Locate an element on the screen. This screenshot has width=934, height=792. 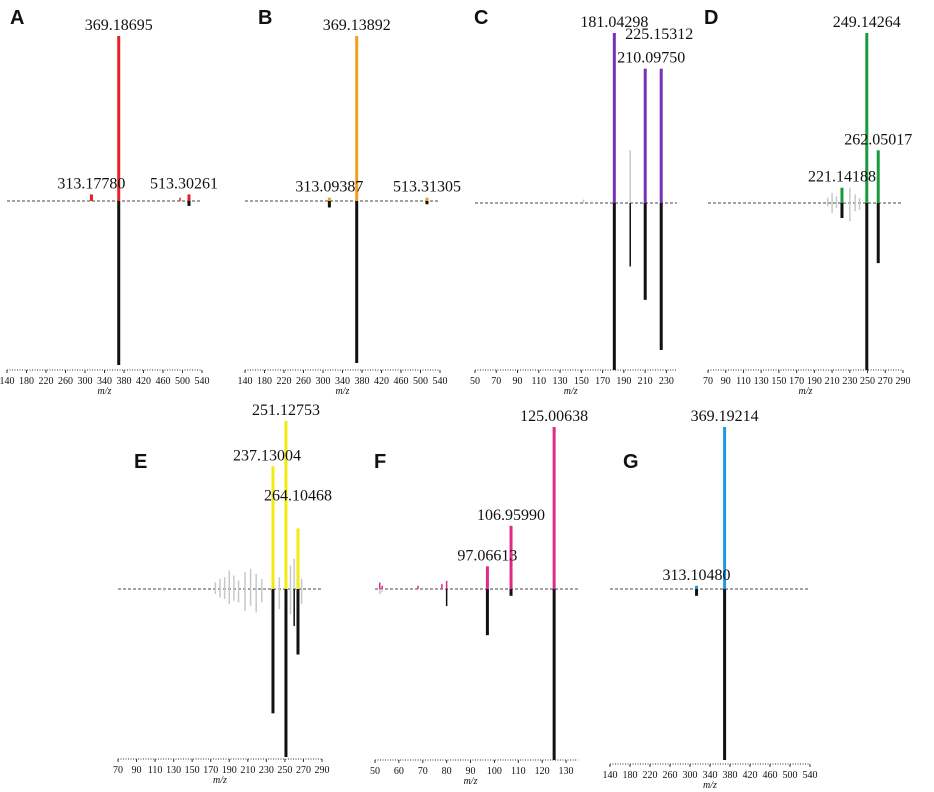
peak-label: 264.10468 is located at coordinates (298, 496).